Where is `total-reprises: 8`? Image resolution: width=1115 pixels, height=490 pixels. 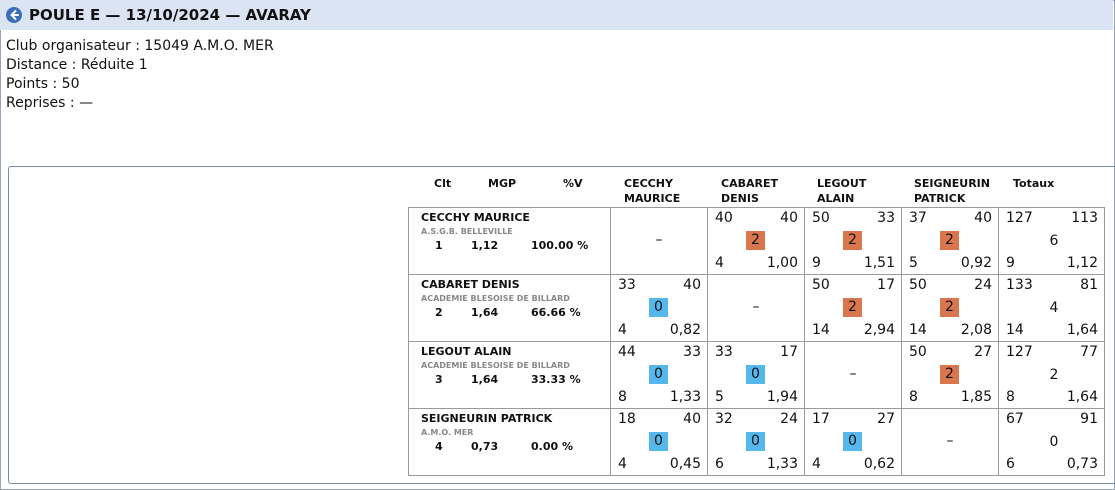
total-reprises: 8 is located at coordinates (1010, 397).